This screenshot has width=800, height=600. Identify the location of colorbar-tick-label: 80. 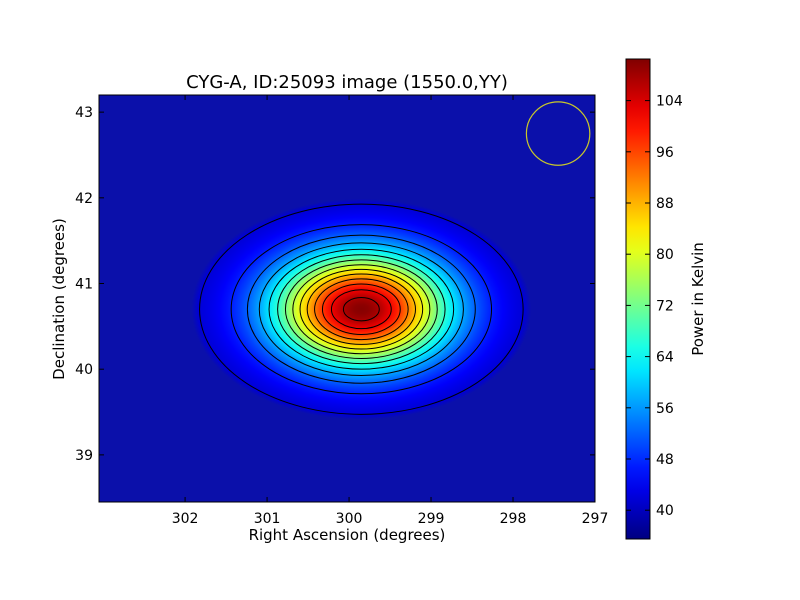
(665, 255).